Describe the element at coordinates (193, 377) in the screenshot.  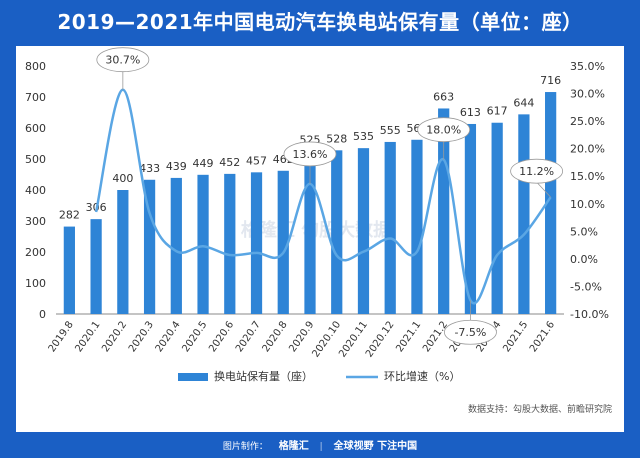
I see `legend-bar-swatch` at that location.